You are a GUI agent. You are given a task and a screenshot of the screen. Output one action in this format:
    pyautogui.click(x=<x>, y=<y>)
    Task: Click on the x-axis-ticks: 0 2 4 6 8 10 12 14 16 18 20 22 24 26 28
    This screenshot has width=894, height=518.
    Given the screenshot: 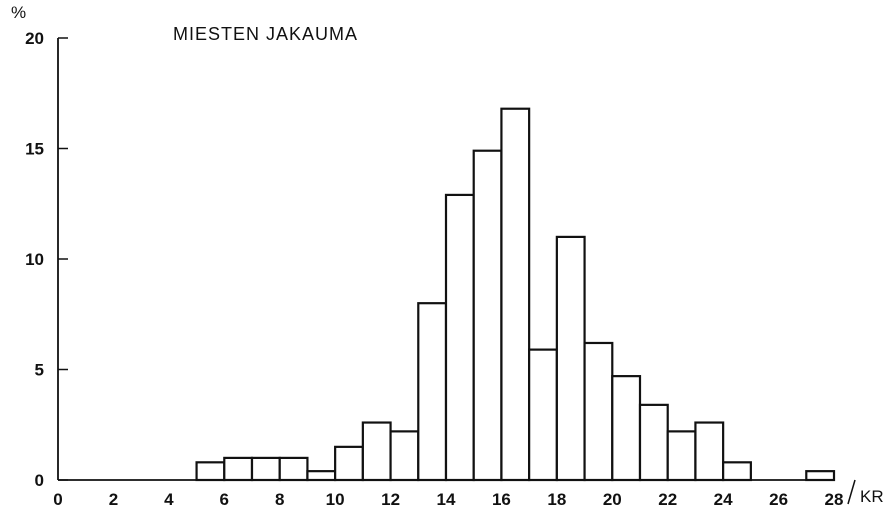 What is the action you would take?
    pyautogui.click(x=448, y=499)
    